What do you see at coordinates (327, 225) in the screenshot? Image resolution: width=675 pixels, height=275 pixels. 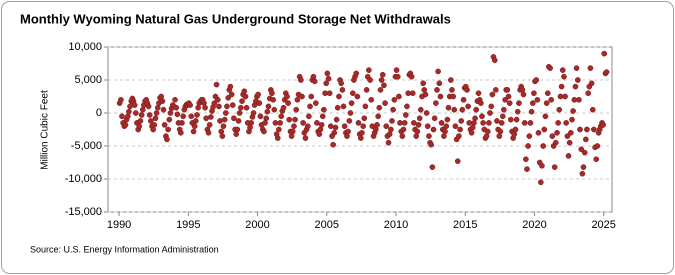 I see `x-tick-label: 2005` at bounding box center [327, 225].